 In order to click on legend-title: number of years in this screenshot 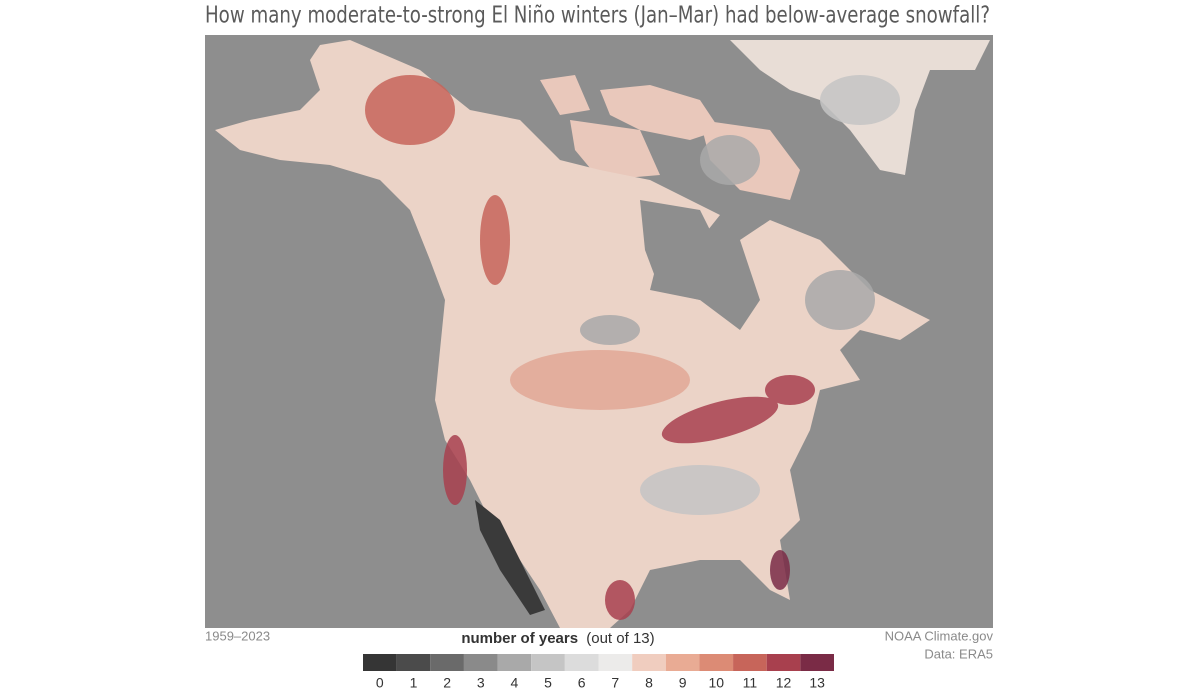, I will do `click(519, 638)`.